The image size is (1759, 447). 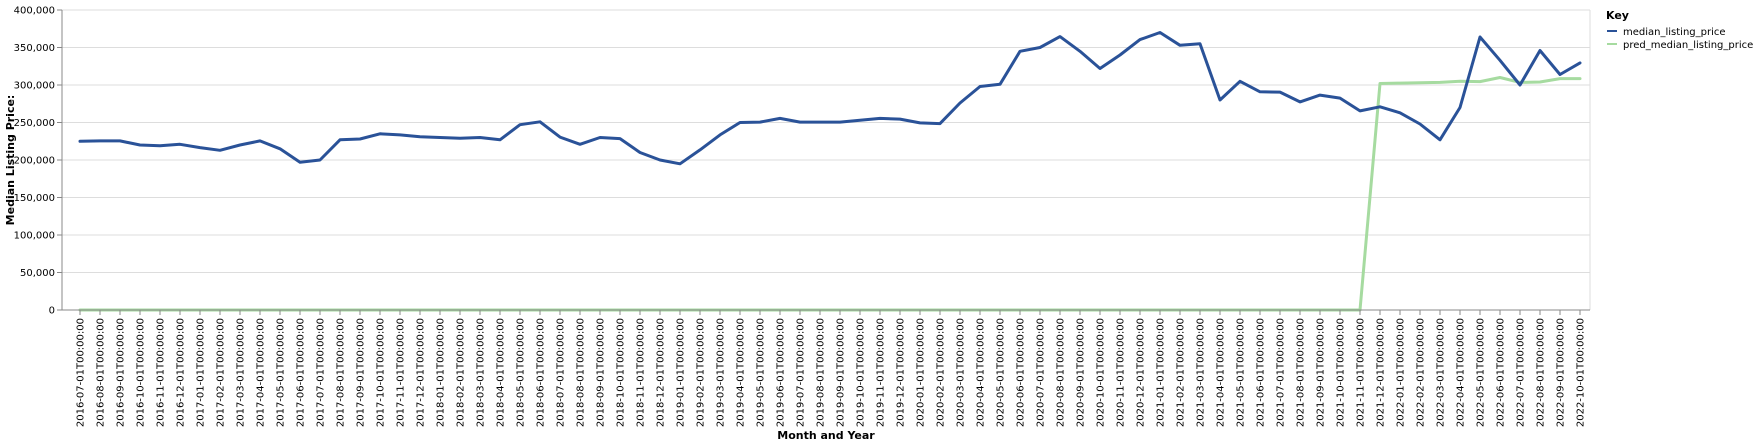 What do you see at coordinates (181, 372) in the screenshot?
I see `x-tick-label: 2016-12-01T00:00:00` at bounding box center [181, 372].